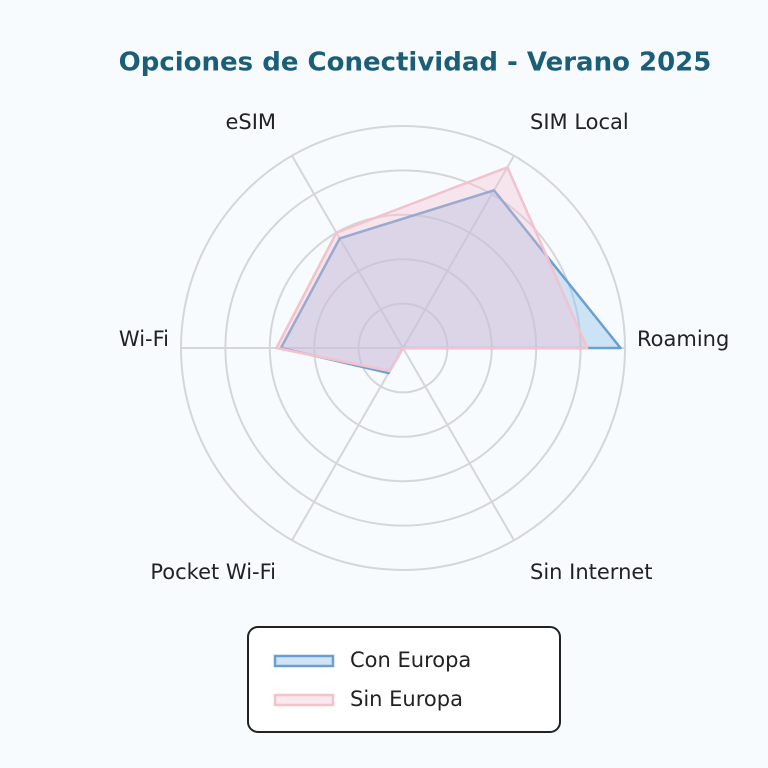  What do you see at coordinates (404, 679) in the screenshot?
I see `legend` at bounding box center [404, 679].